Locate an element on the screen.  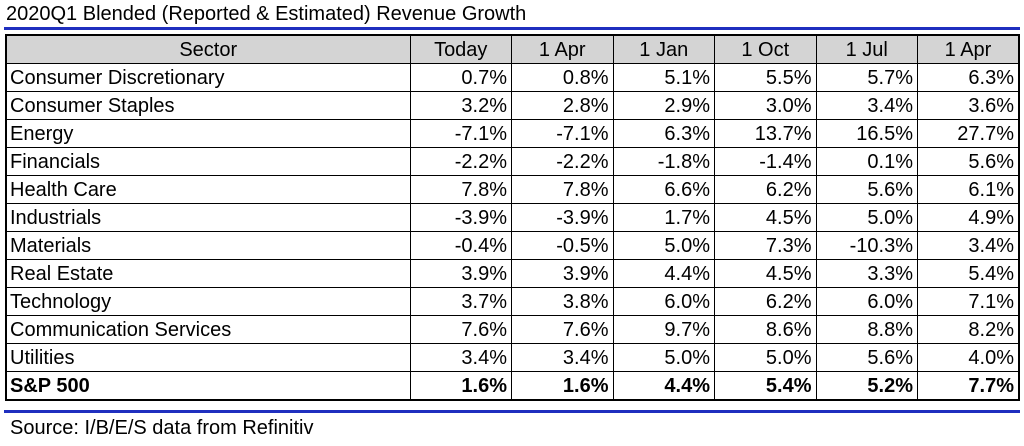
table-row: Technology 3.7% 3.8% 6.0% 6.2% 6.0% 7.1% is located at coordinates (512, 301).